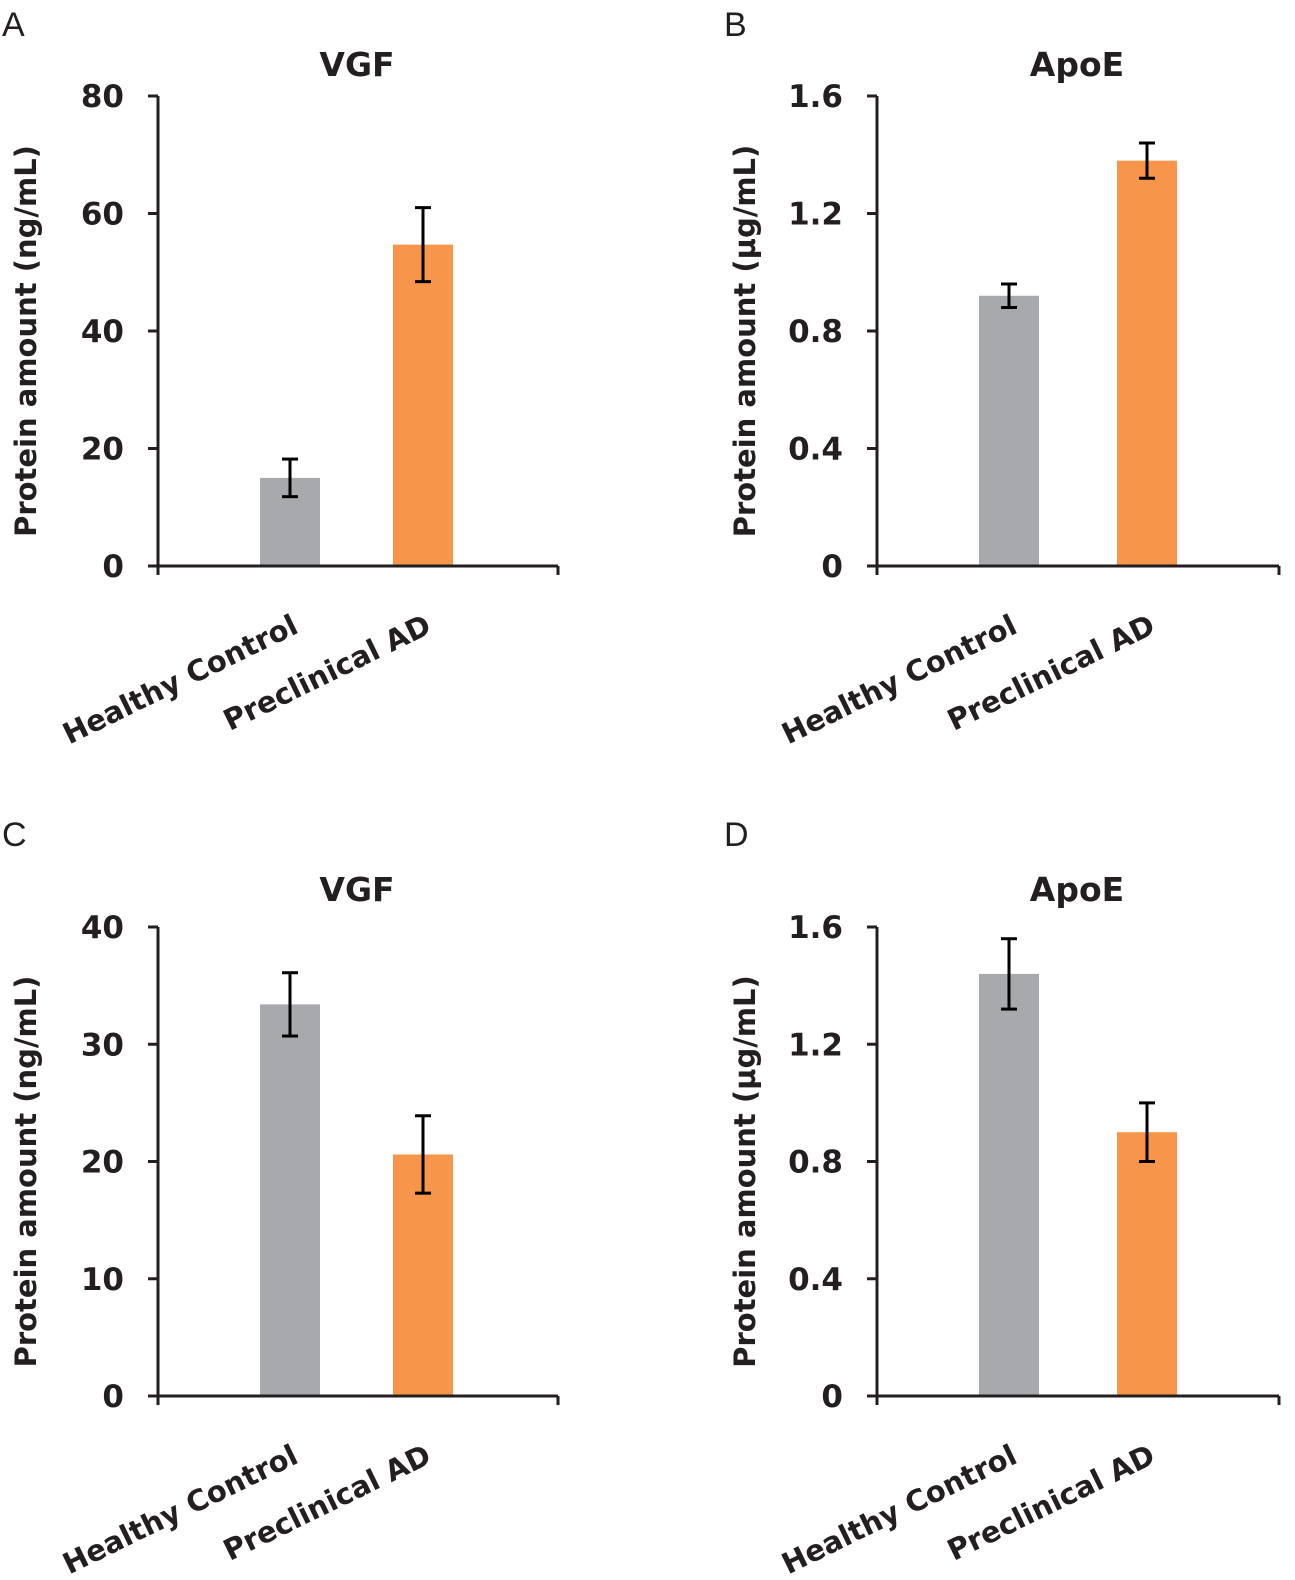  I want to click on y-tick-label: 30, so click(102, 1045).